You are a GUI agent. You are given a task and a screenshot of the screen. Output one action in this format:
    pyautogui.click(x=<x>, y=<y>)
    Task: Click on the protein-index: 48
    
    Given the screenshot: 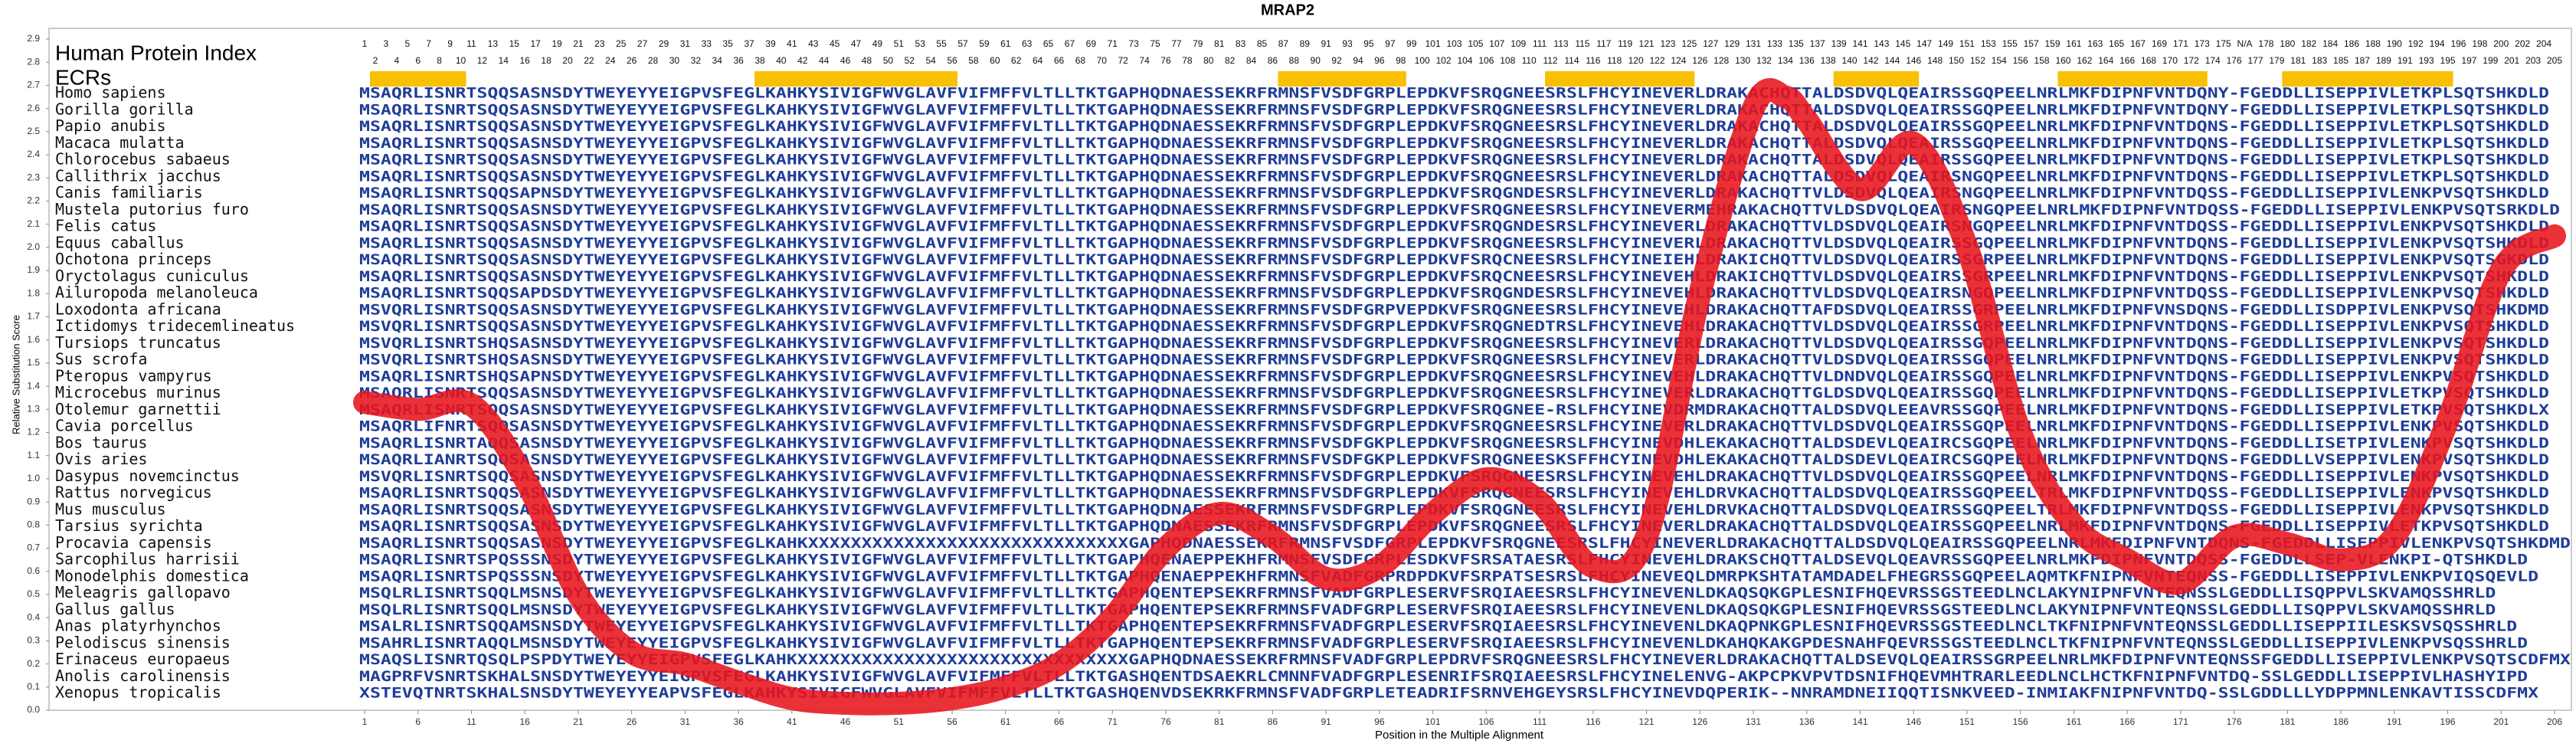 What is the action you would take?
    pyautogui.click(x=867, y=60)
    